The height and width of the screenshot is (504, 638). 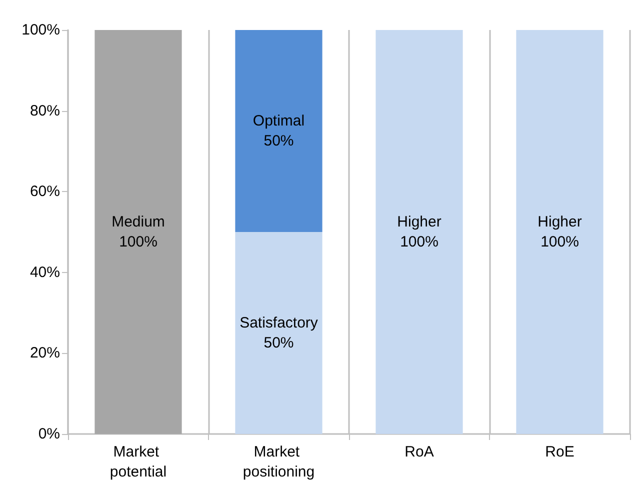 I want to click on y-tick-label: 0%, so click(x=49, y=434).